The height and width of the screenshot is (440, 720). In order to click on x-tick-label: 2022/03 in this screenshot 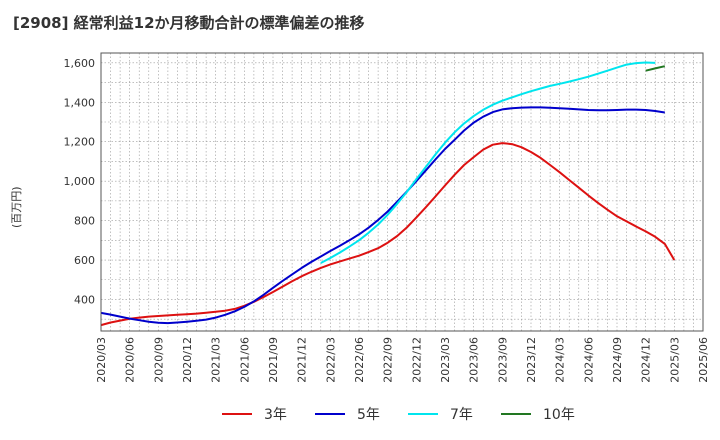, I will do `click(330, 360)`.